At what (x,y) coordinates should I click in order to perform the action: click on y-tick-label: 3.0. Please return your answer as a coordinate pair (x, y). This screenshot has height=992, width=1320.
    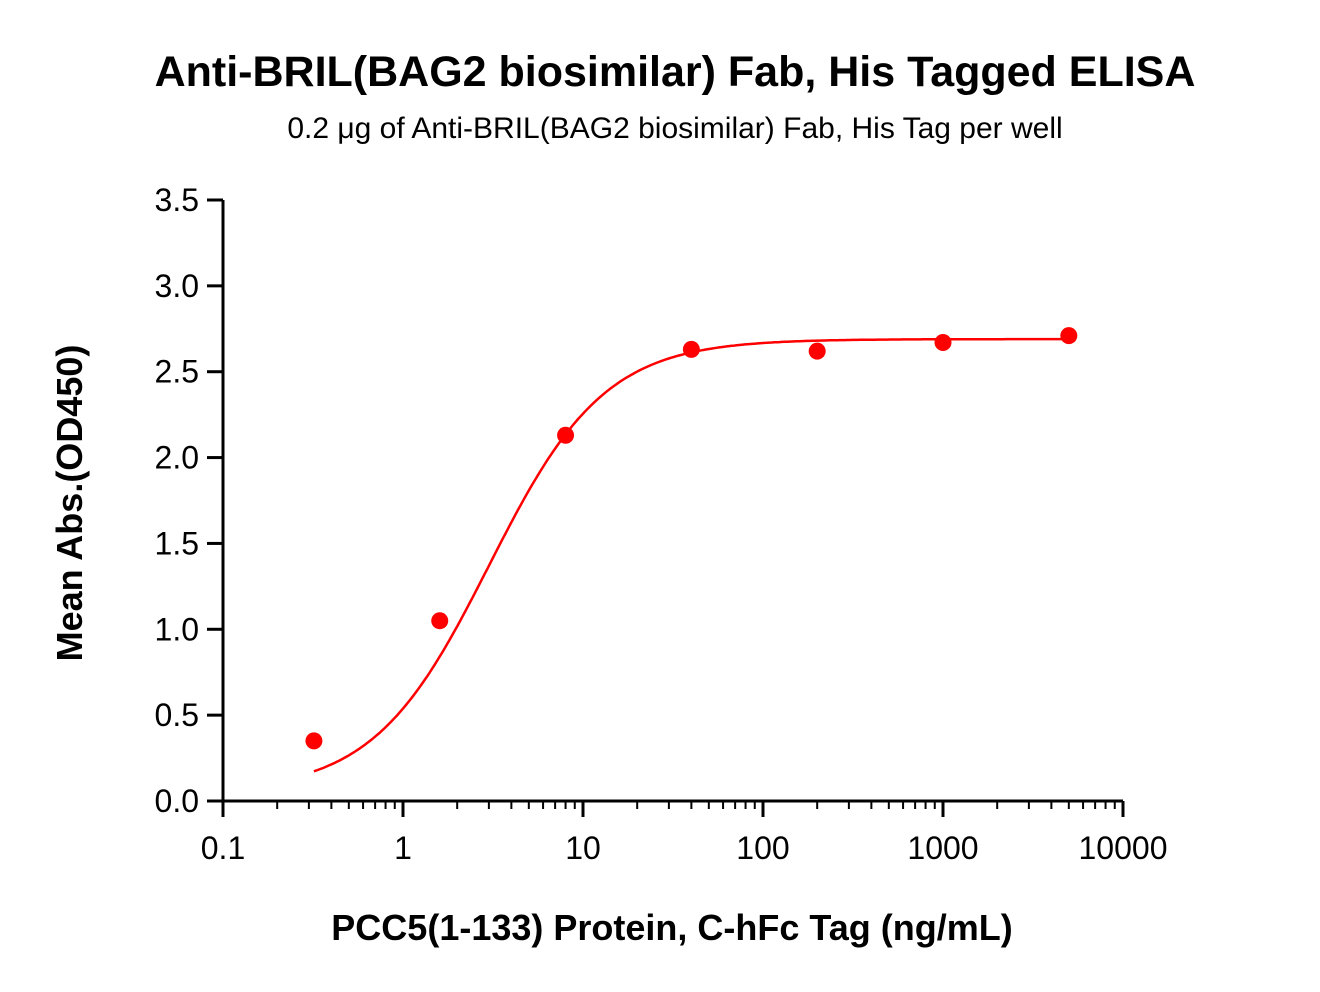
    Looking at the image, I should click on (177, 286).